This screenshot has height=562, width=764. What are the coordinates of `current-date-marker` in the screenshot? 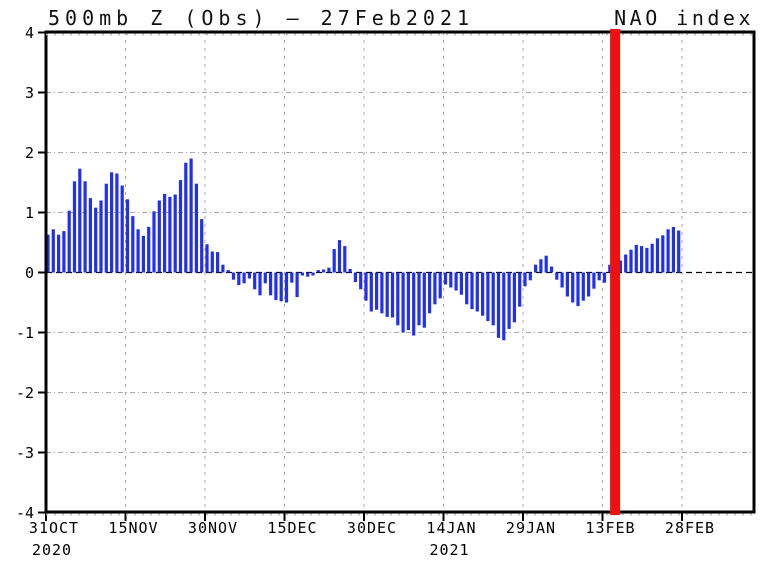 It's located at (615, 272).